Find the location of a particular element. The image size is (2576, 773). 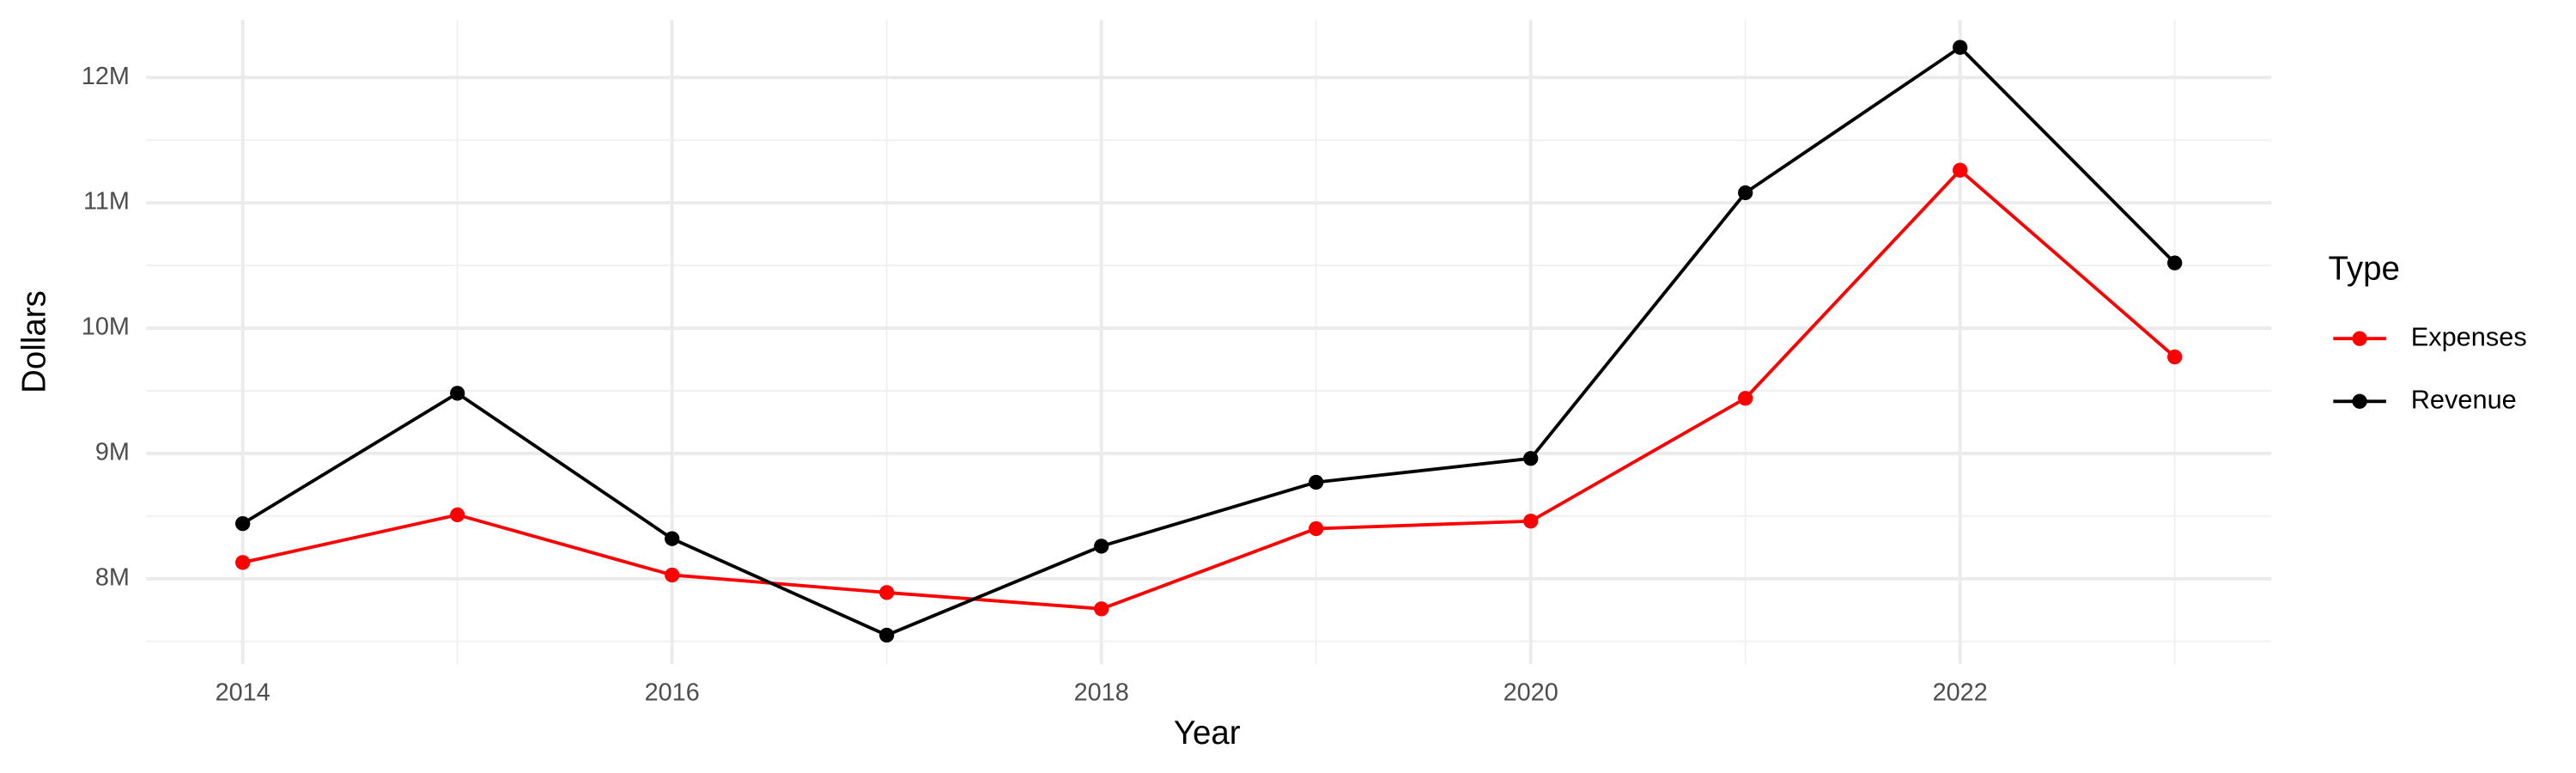

x-tick-label: 2018 is located at coordinates (1101, 692).